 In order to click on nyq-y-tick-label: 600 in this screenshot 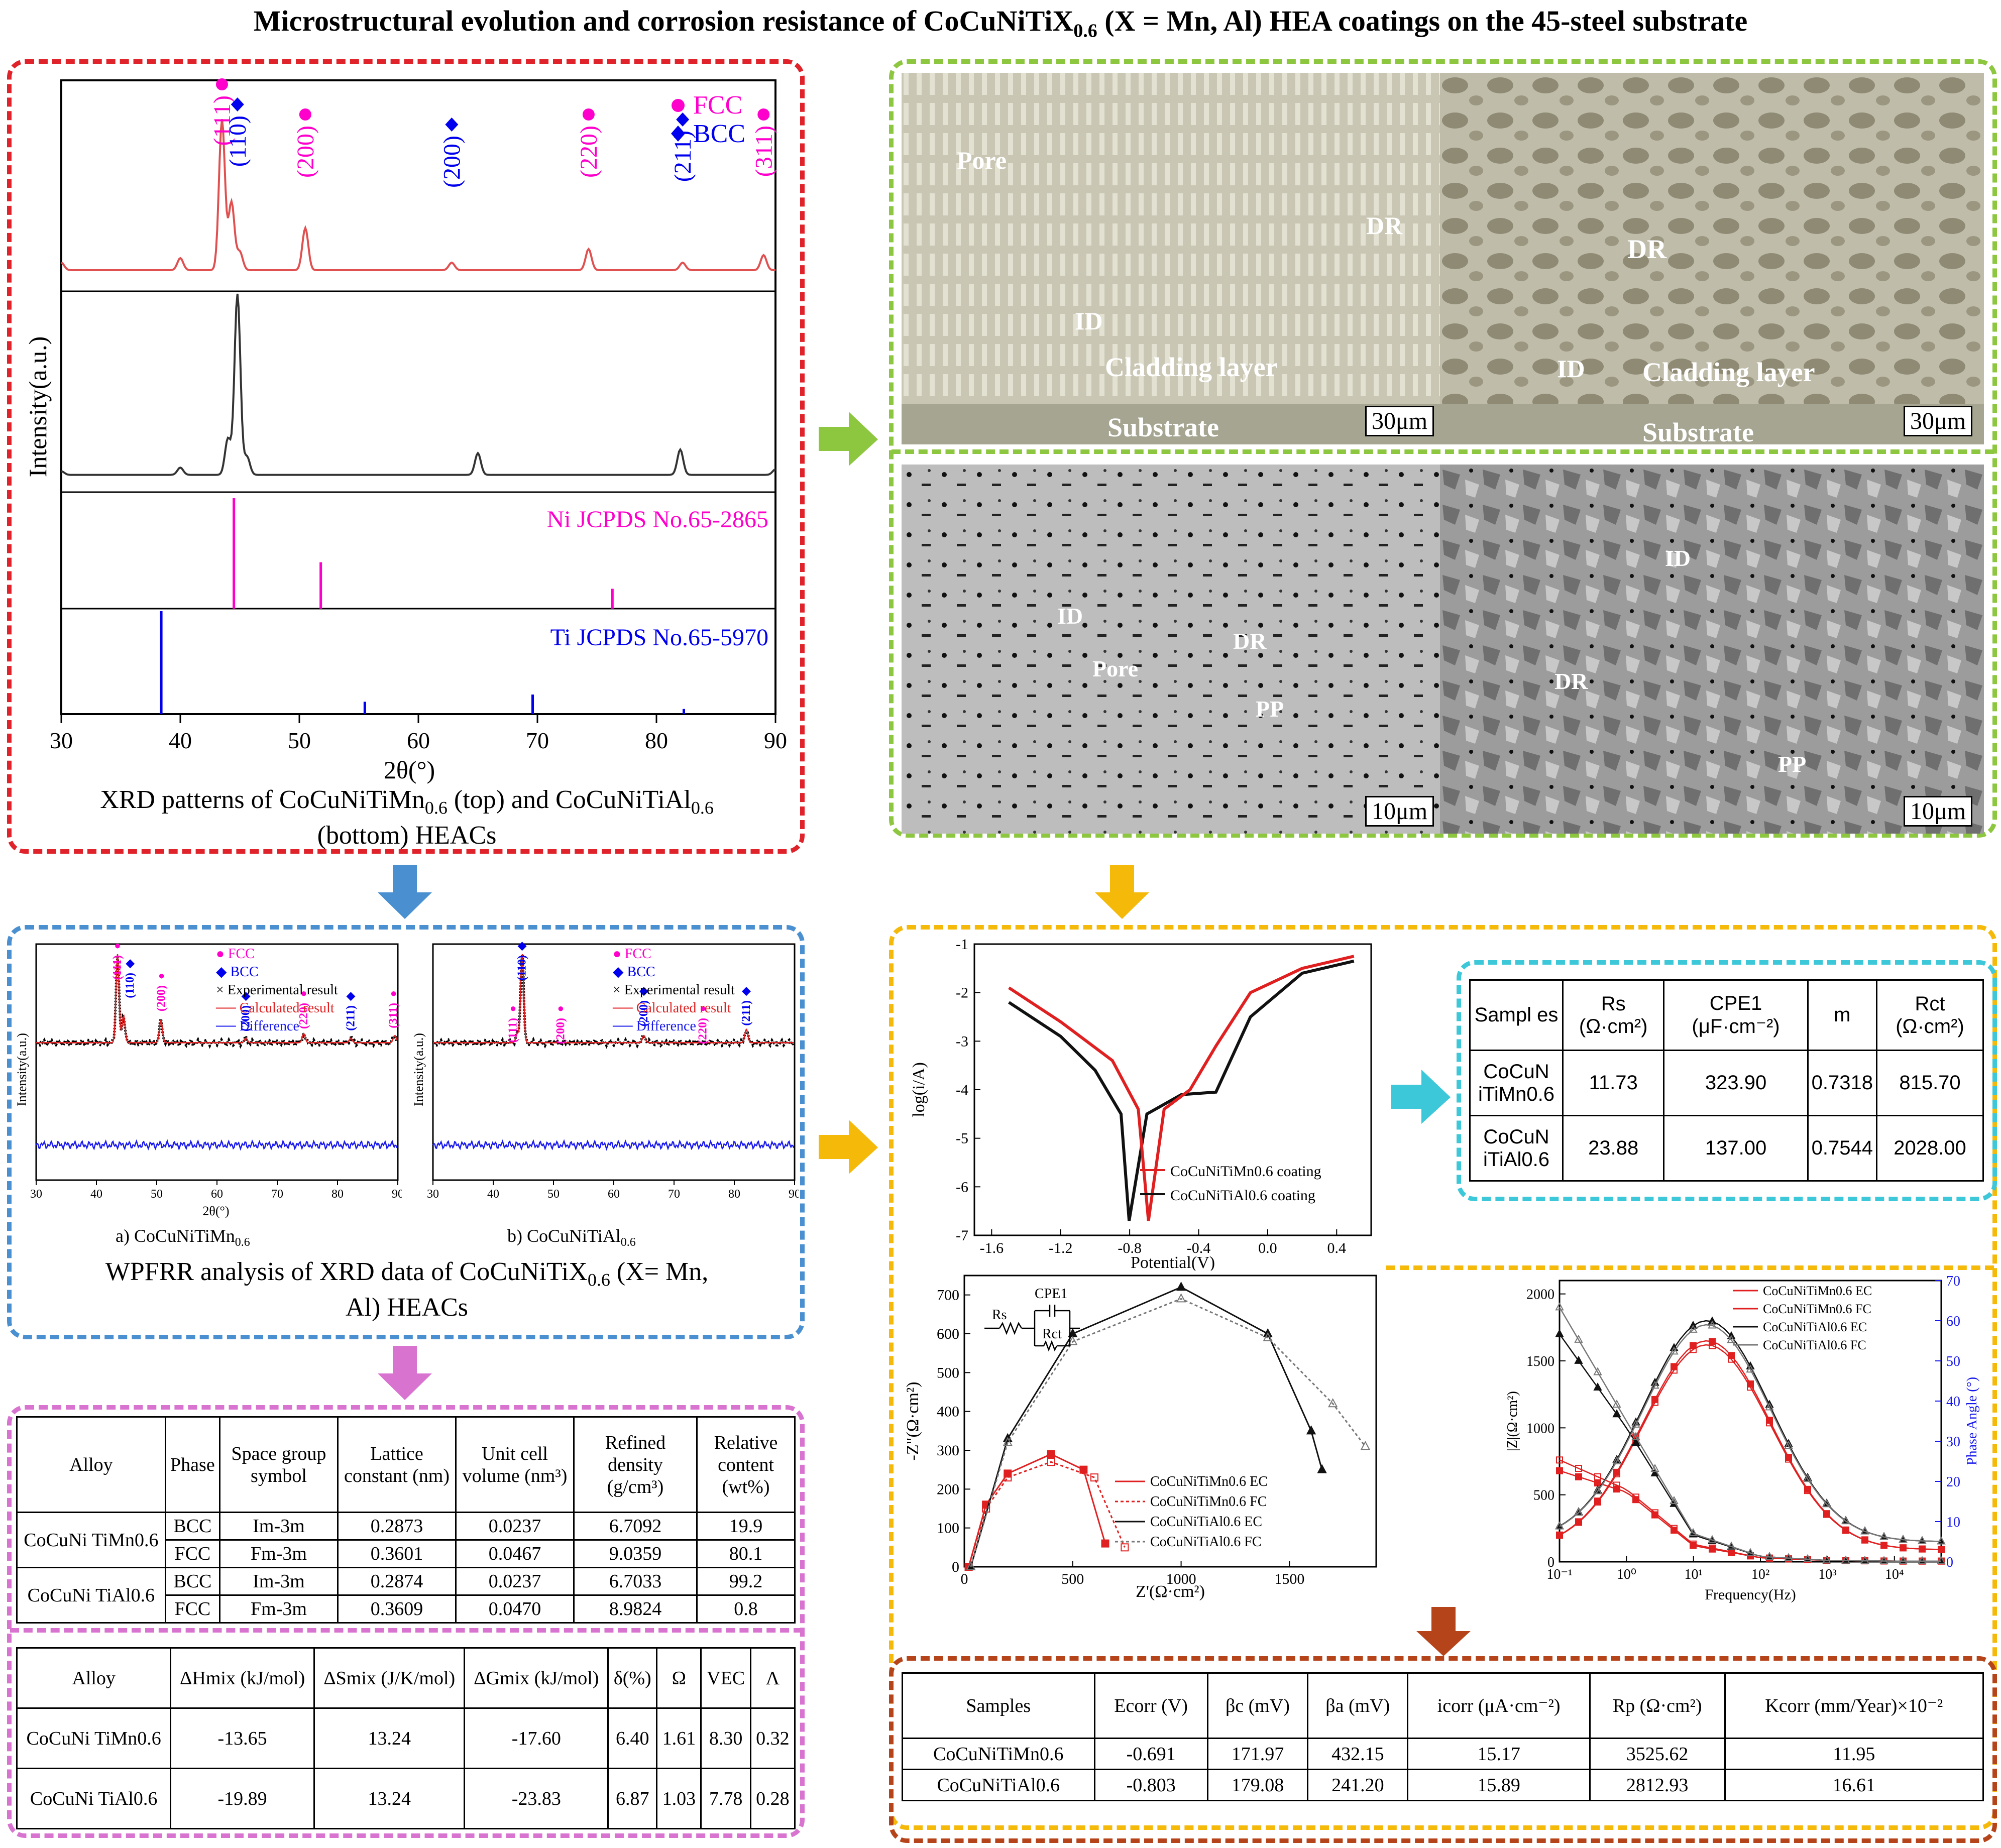, I will do `click(948, 1334)`.